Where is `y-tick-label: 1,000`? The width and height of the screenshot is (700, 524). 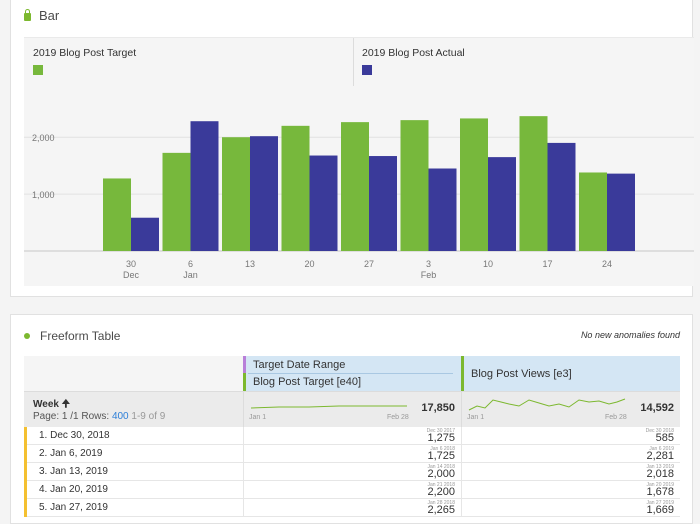
y-tick-label: 1,000 is located at coordinates (43, 195).